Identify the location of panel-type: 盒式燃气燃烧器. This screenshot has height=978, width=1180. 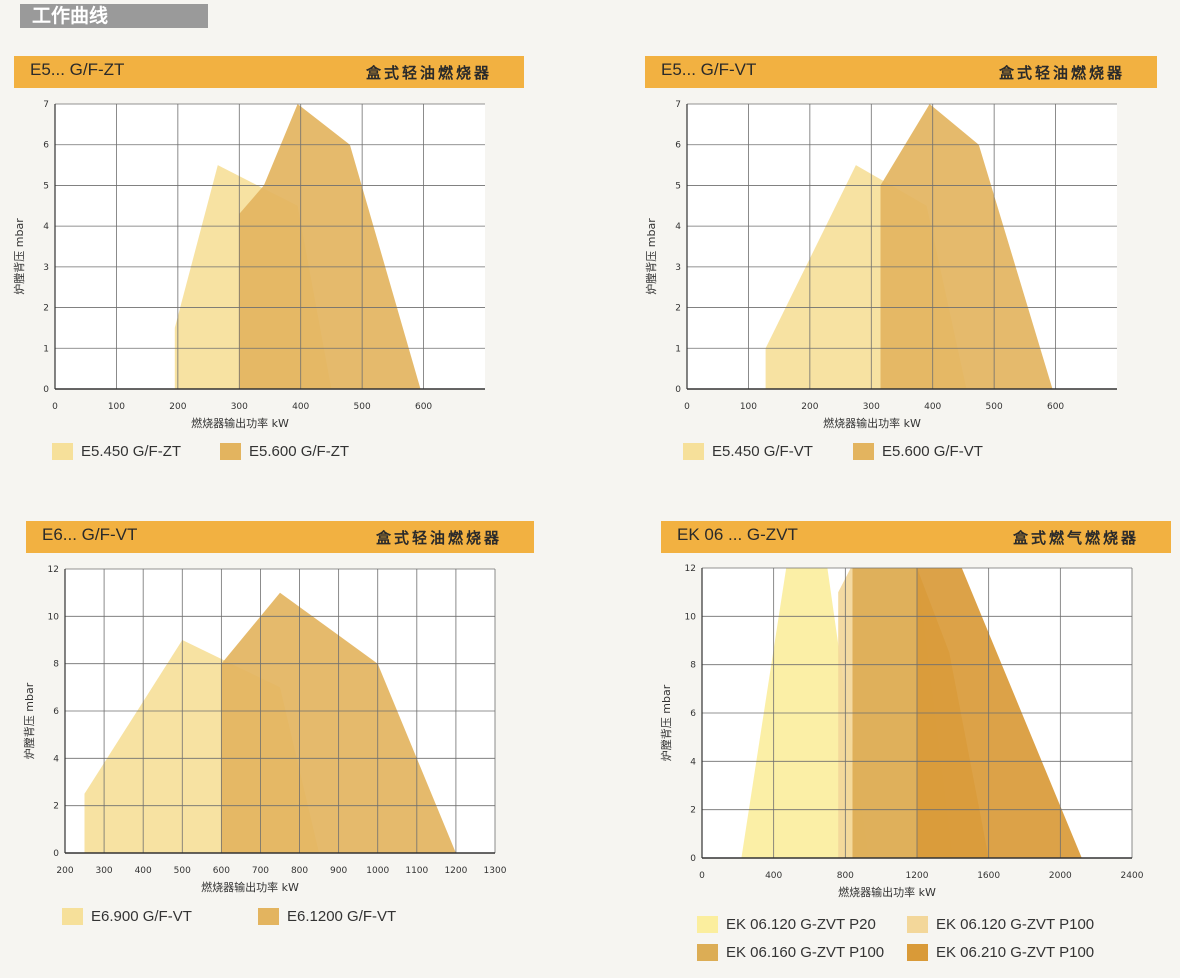
(1075, 538).